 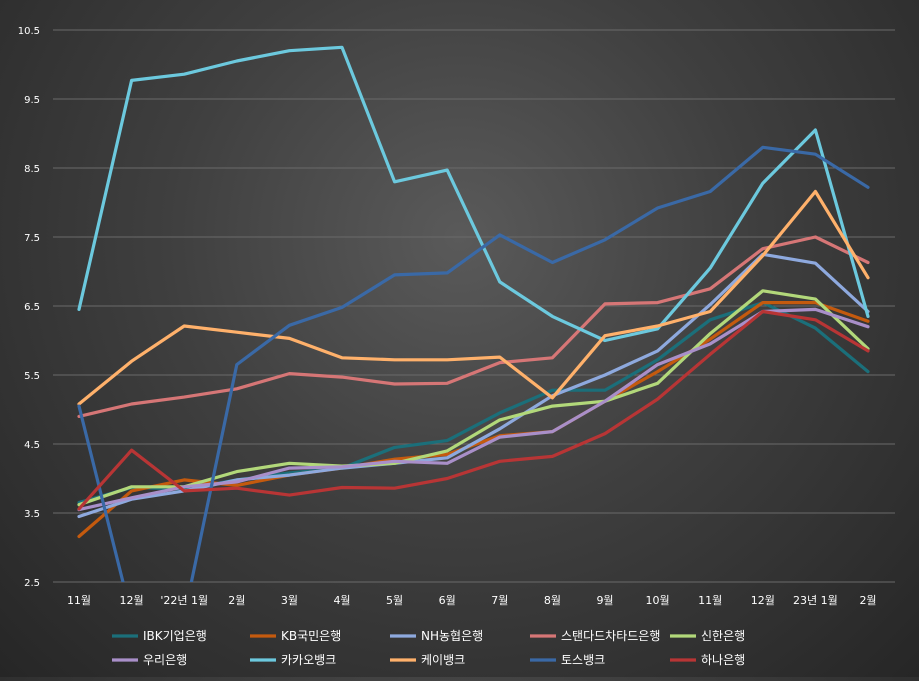 I want to click on x-tick-label: 6월, so click(x=447, y=600).